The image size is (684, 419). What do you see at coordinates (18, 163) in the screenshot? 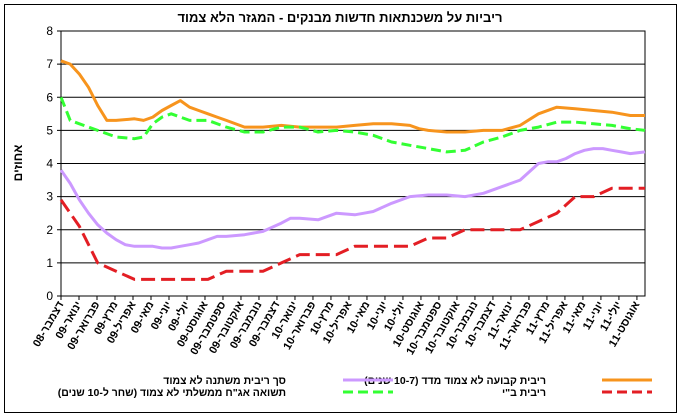
I see `y-axis-label: אחוזים` at bounding box center [18, 163].